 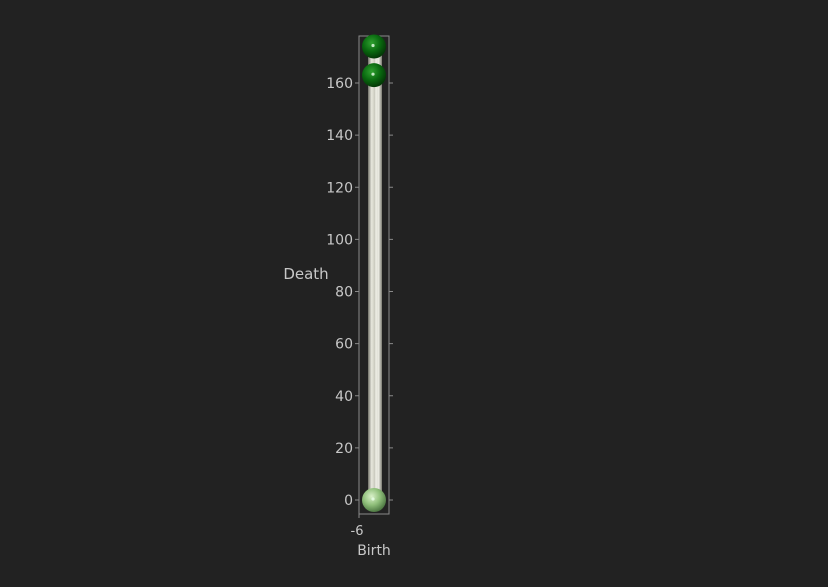 I want to click on axis-labels: Death Birth, so click(x=336, y=412).